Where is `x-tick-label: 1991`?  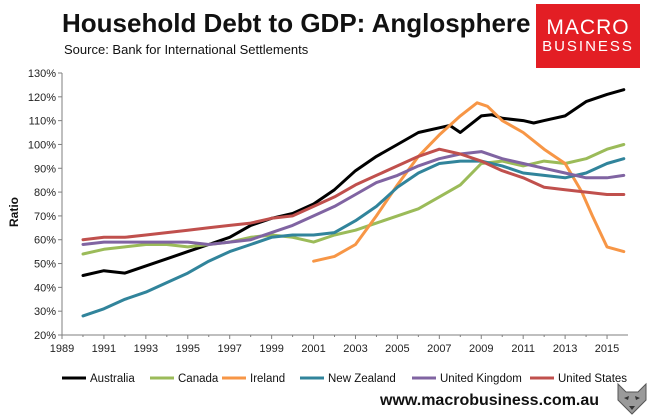 x-tick-label: 1991 is located at coordinates (104, 349).